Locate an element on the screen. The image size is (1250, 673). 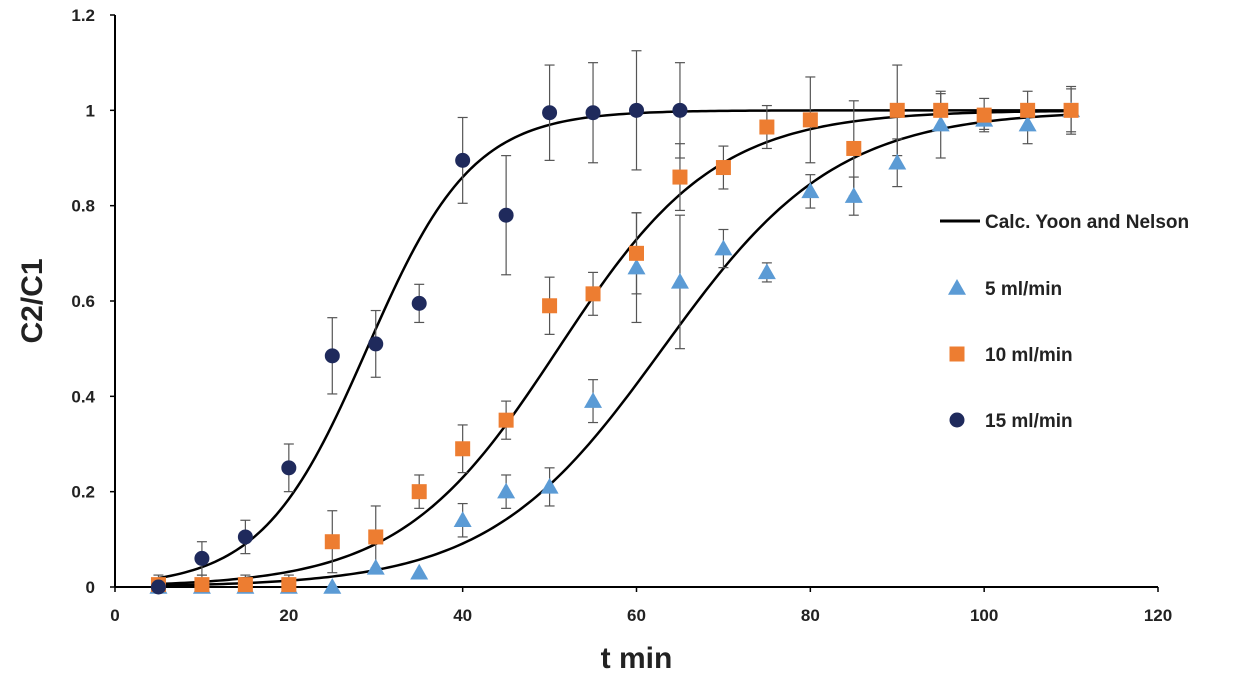
x-tick-label: 0 is located at coordinates (114, 615).